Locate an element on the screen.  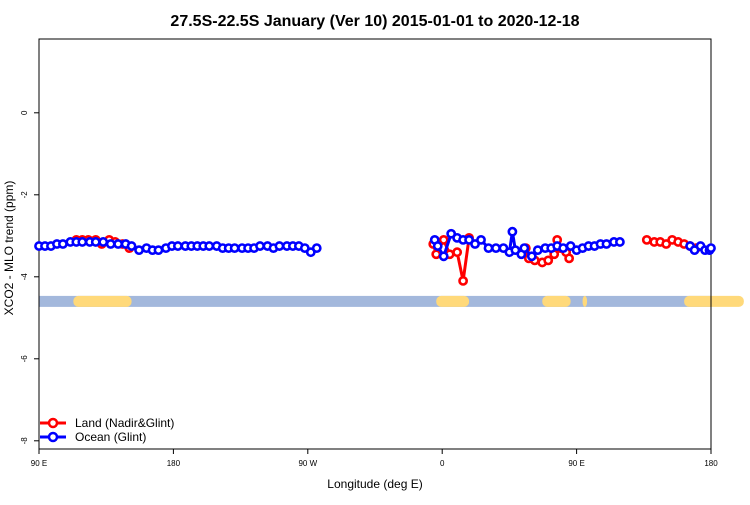
series-ocean is located at coordinates (375, 244).